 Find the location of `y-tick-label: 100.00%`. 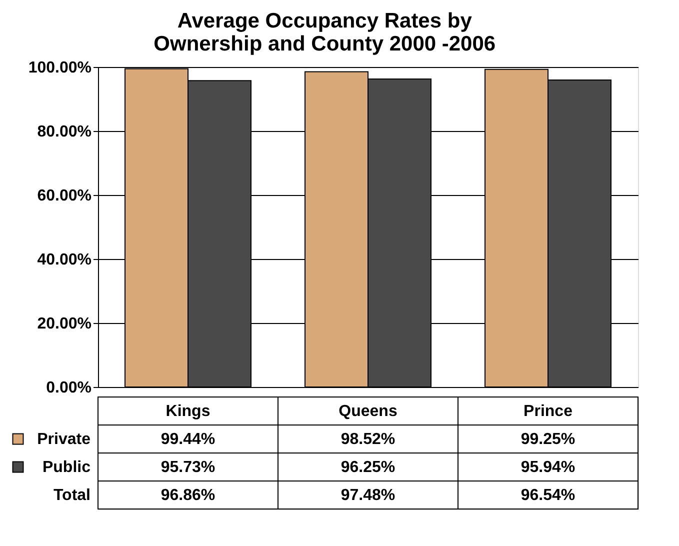

y-tick-label: 100.00% is located at coordinates (60, 68).